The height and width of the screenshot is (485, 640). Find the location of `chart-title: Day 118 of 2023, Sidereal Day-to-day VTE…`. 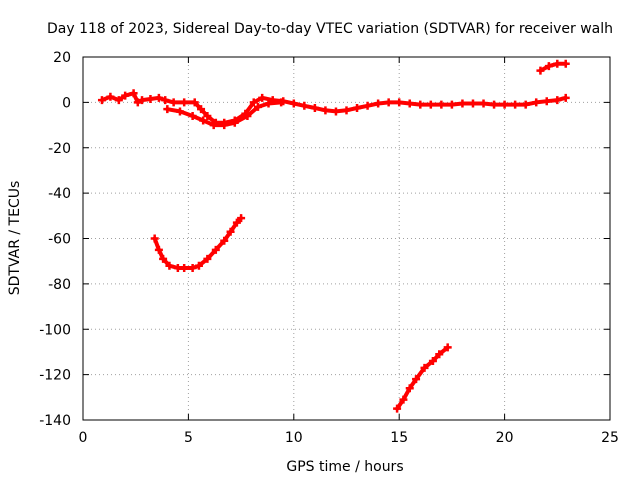

chart-title: Day 118 of 2023, Sidereal Day-to-day VTE… is located at coordinates (330, 29).